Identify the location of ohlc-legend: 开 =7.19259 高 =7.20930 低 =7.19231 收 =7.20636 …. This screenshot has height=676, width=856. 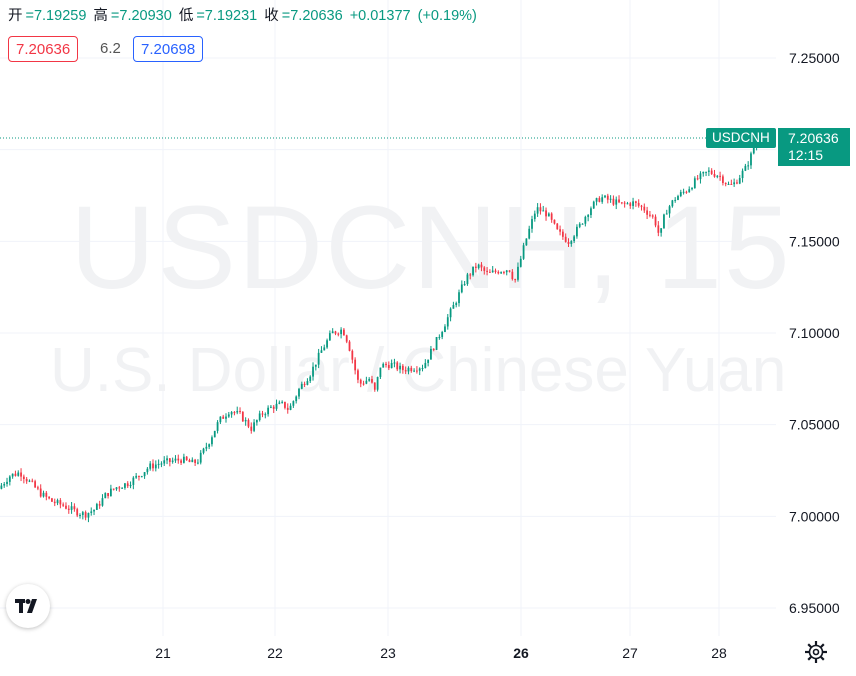
(244, 14).